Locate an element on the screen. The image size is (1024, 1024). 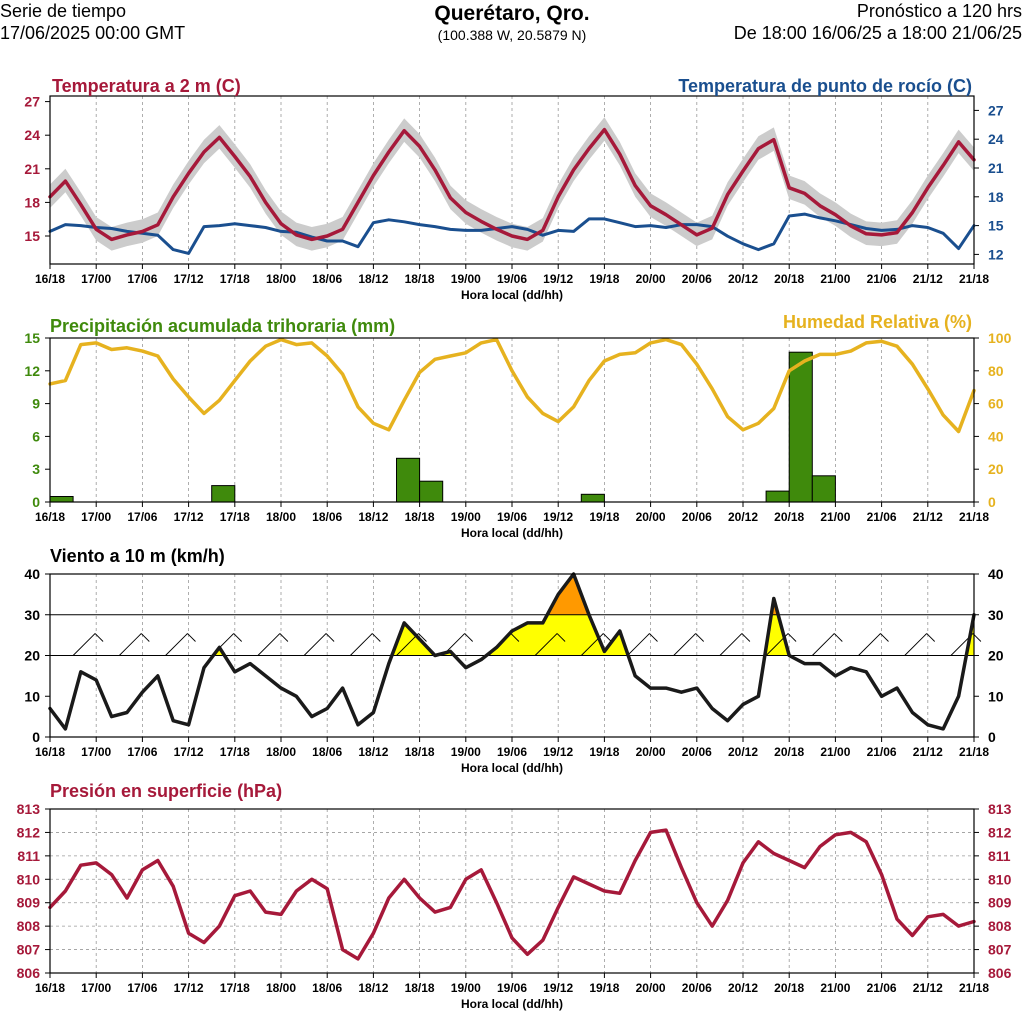
y-tick-label-left: 812 is located at coordinates (29, 832).